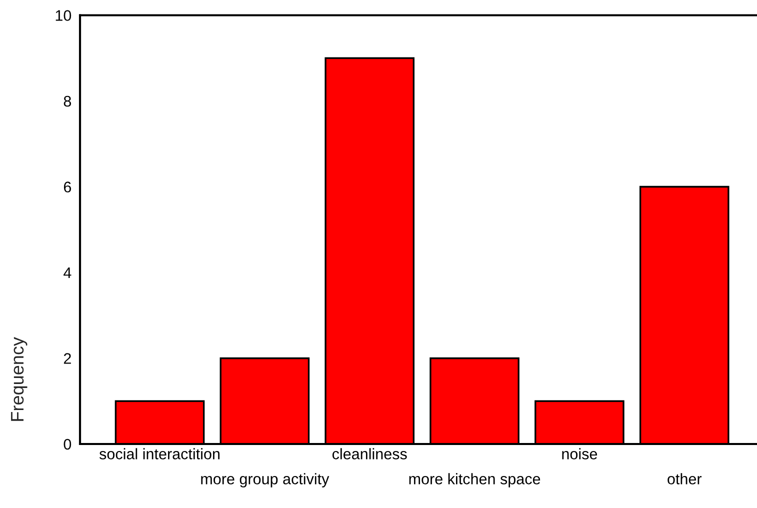  I want to click on x-tick-label: other, so click(685, 478).